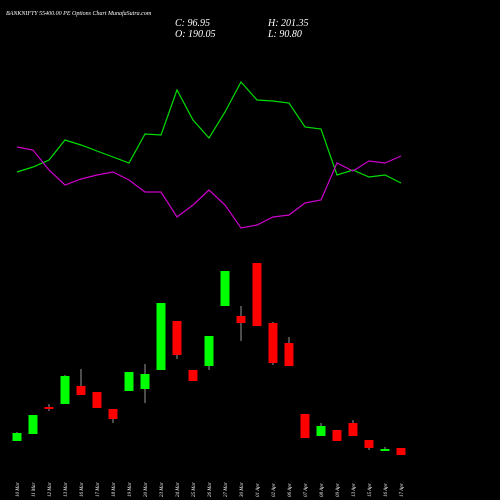  Describe the element at coordinates (82, 489) in the screenshot. I see `x-tick-label: 16 Mar` at that location.